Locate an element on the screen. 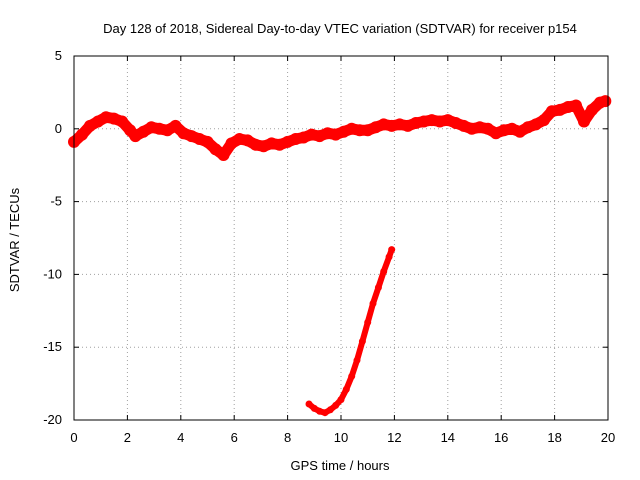 The height and width of the screenshot is (480, 640). y-tick-label: -5 is located at coordinates (56, 201).